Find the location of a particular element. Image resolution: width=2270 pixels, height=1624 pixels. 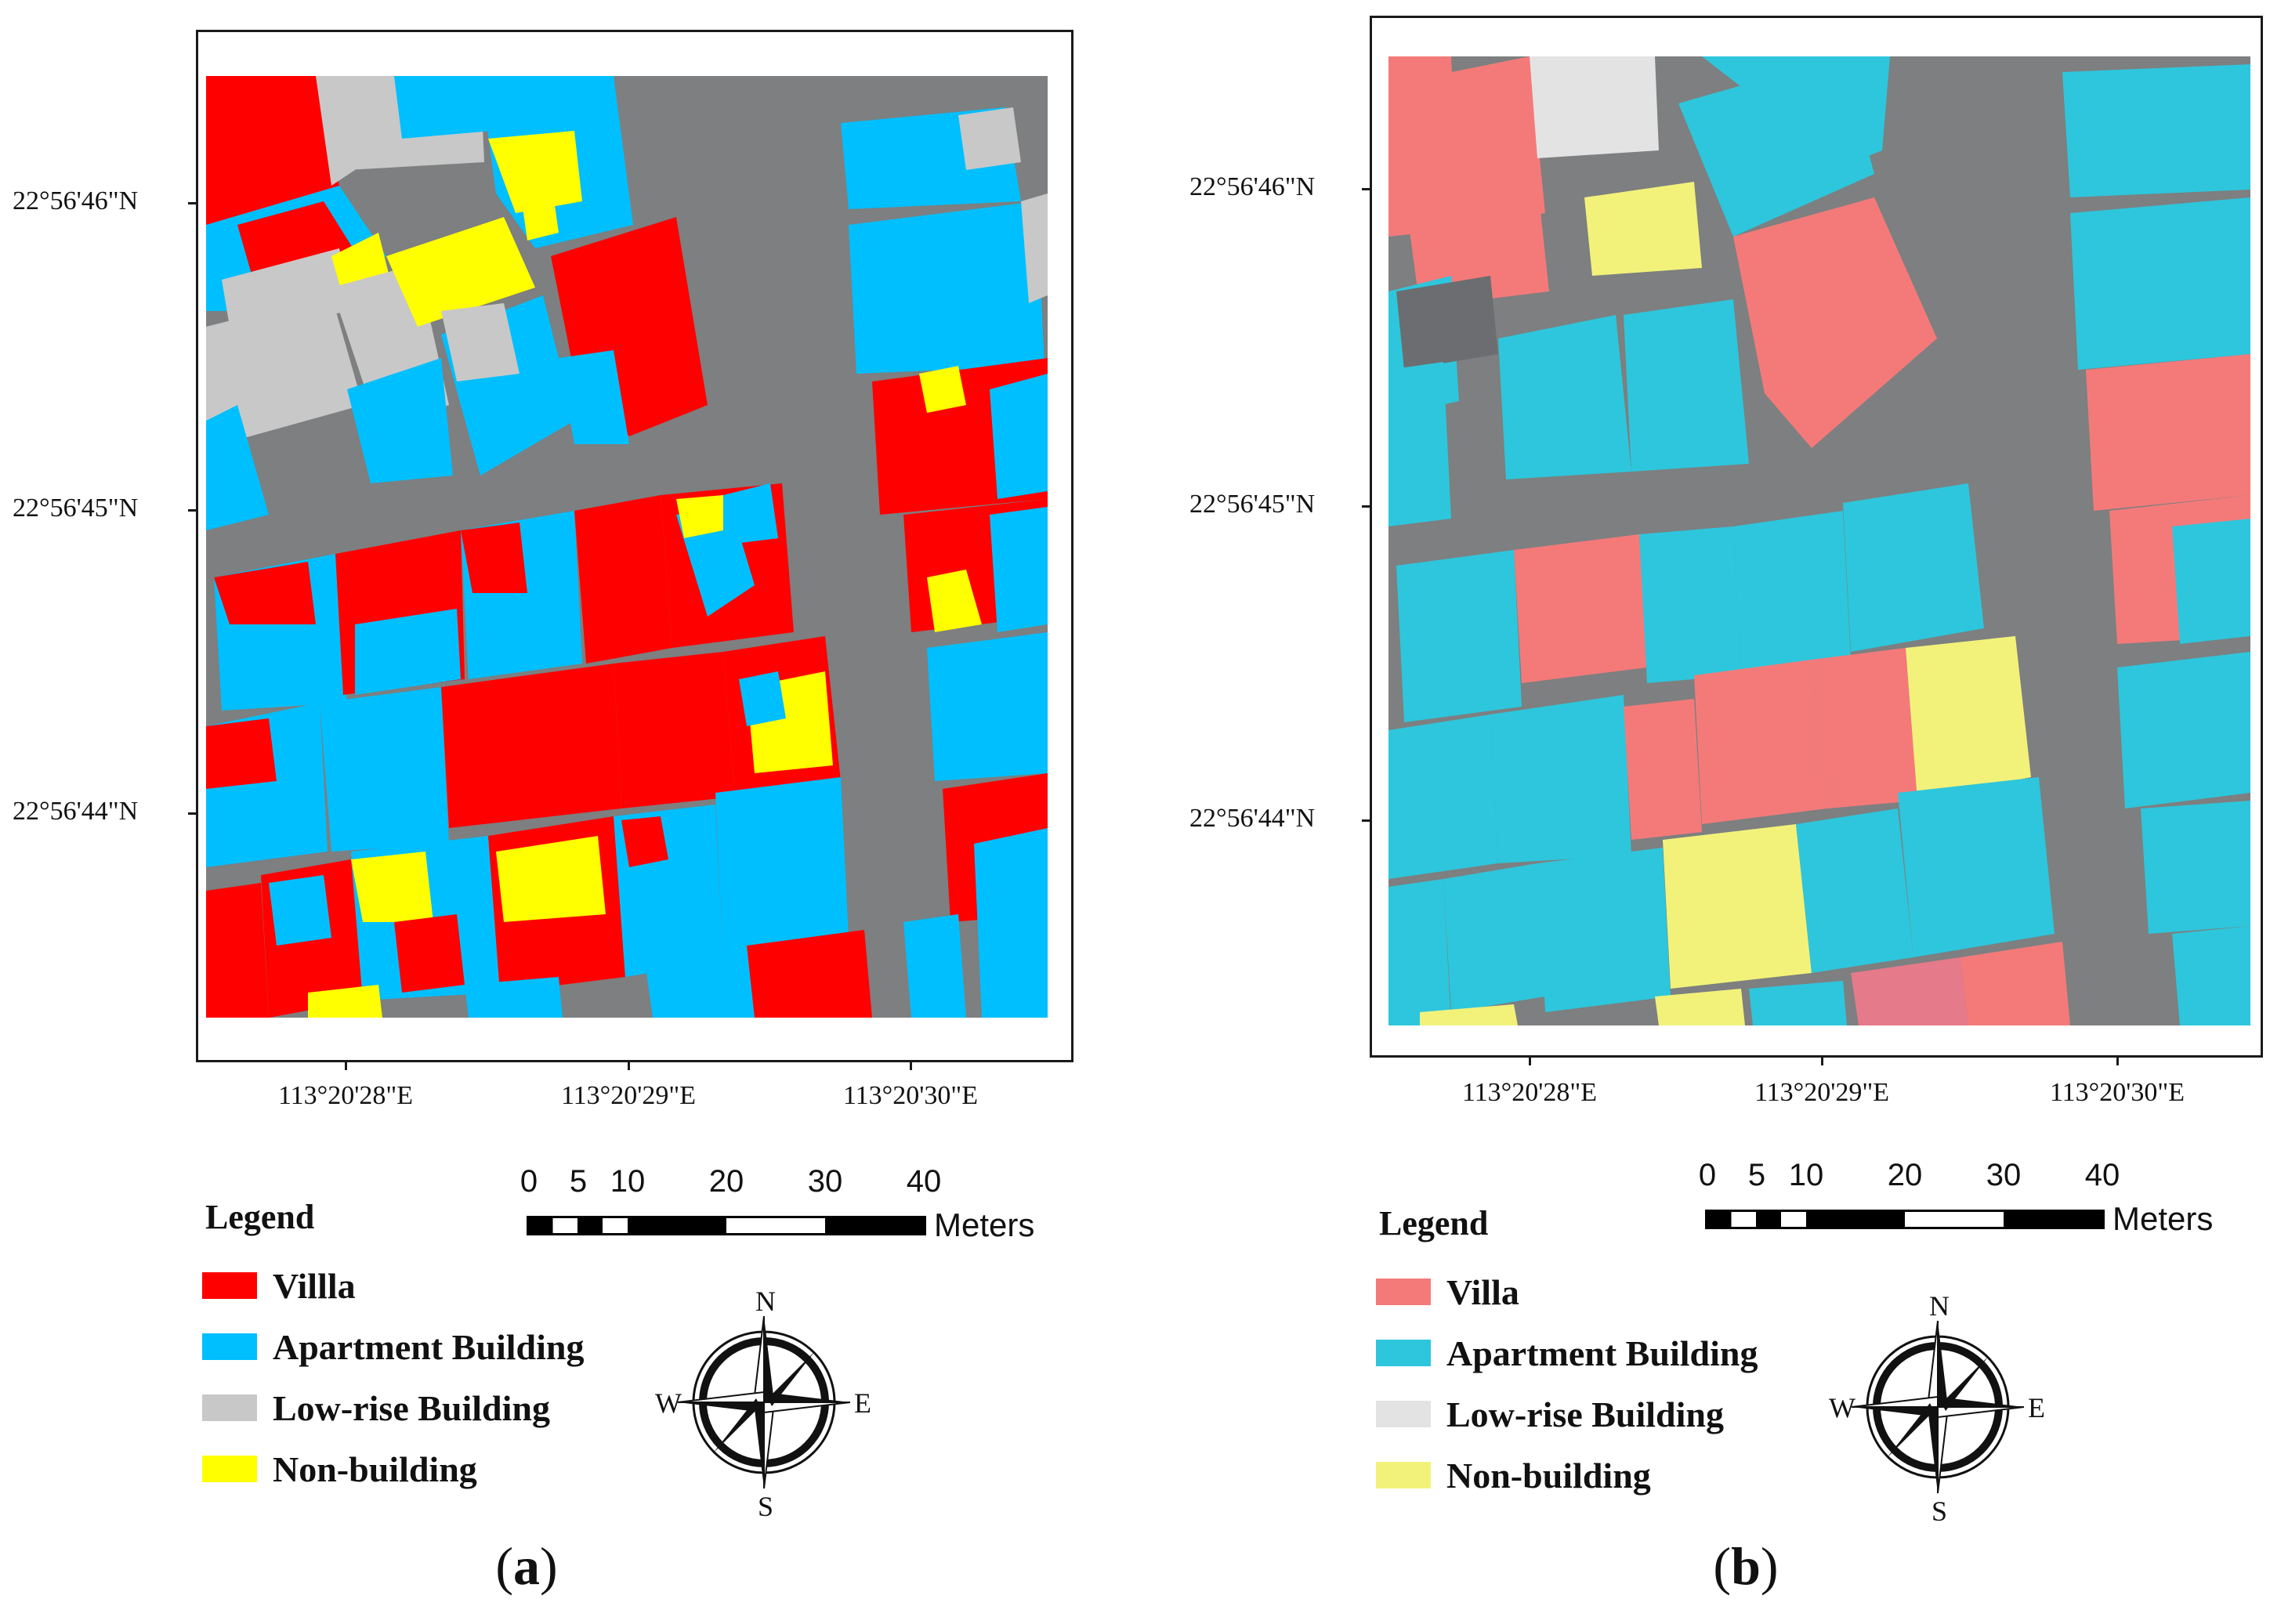

legend-item-villa: Villa is located at coordinates (1447, 1291).